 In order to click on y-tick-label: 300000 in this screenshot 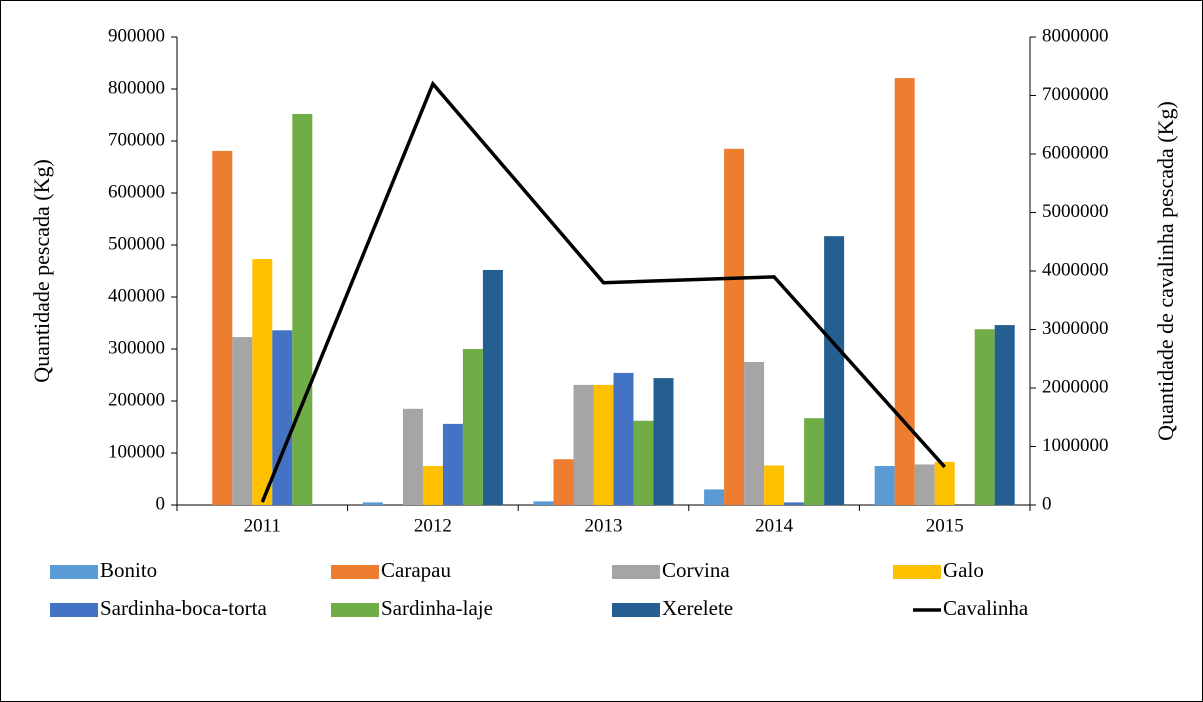, I will do `click(136, 347)`.